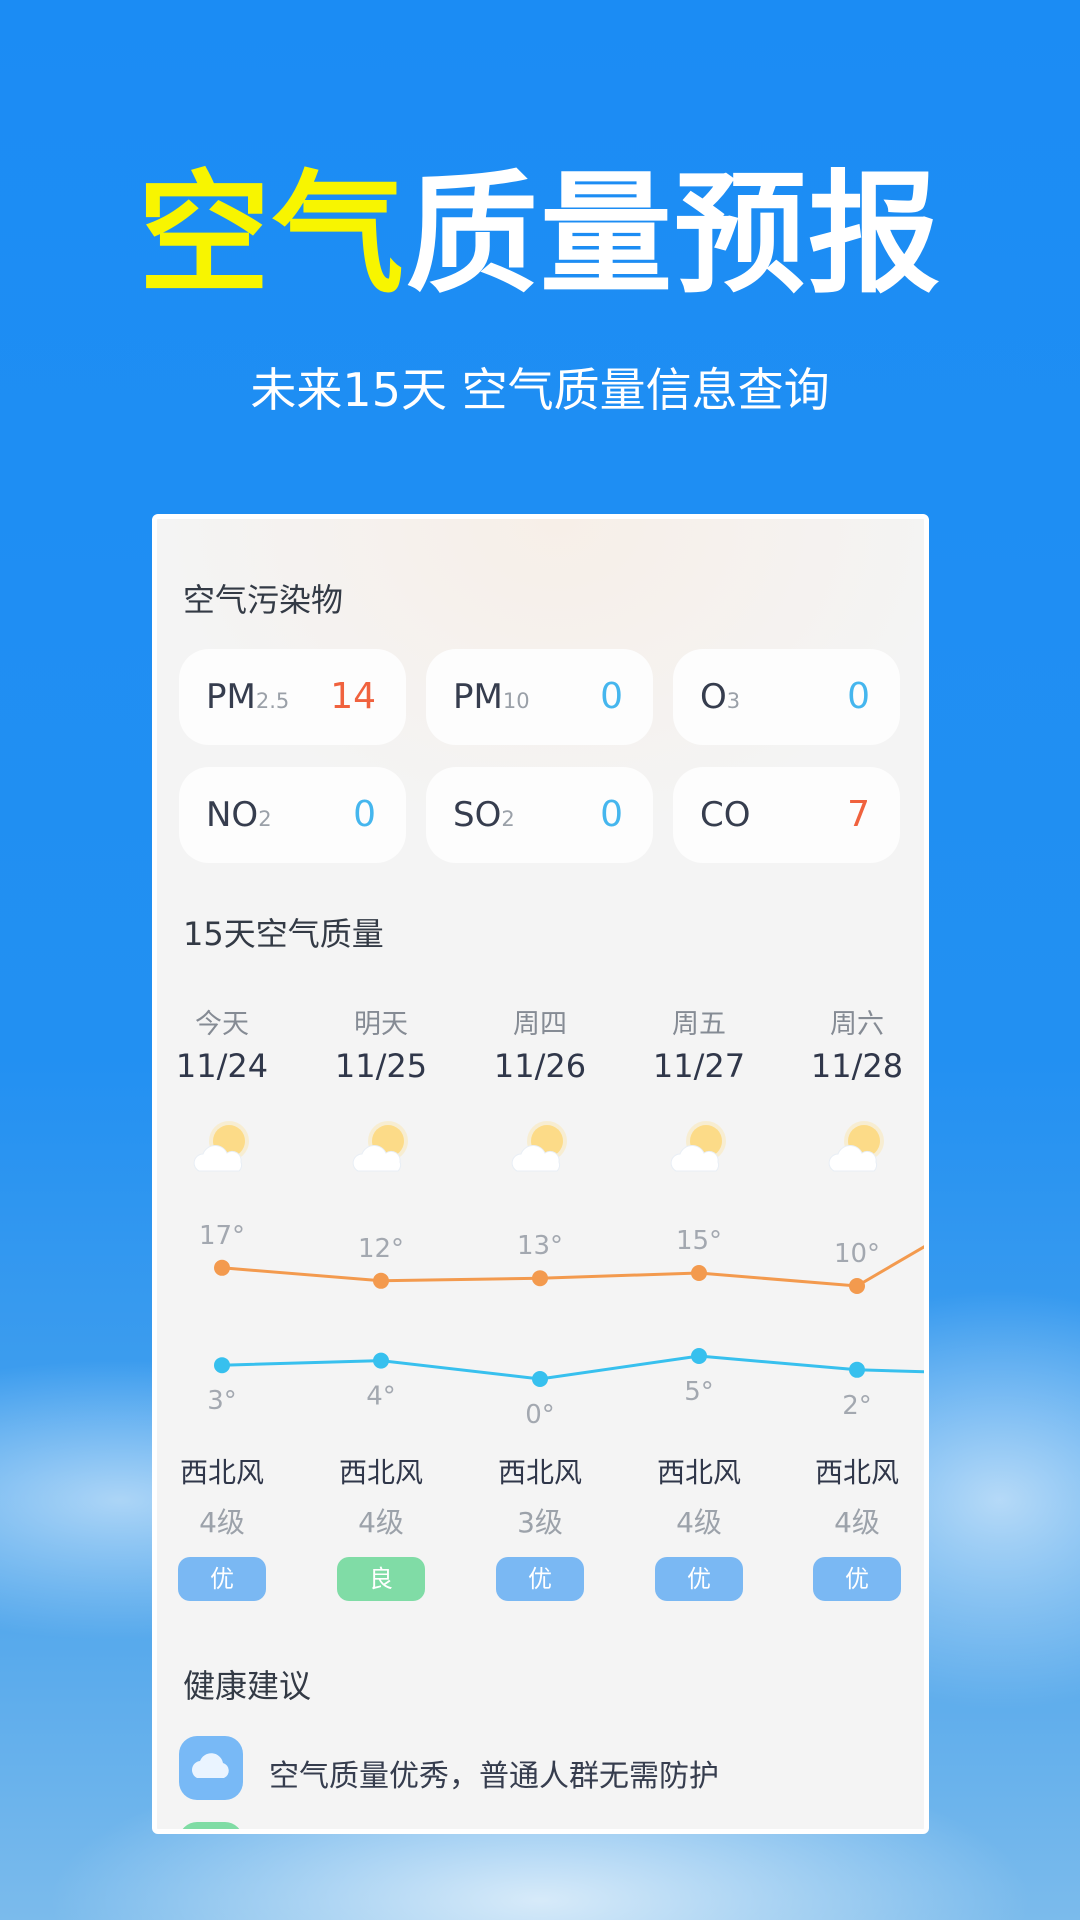 This screenshot has height=1920, width=1080. What do you see at coordinates (699, 1241) in the screenshot?
I see `high-temp-label: 15°` at bounding box center [699, 1241].